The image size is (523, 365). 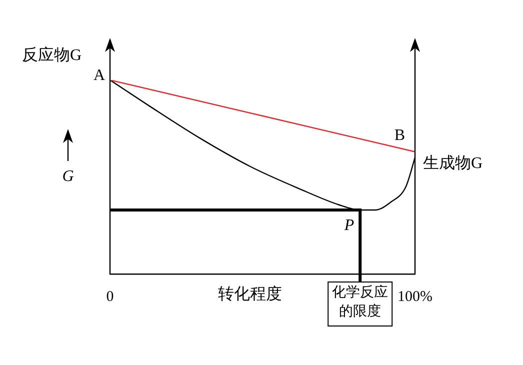 I want to click on x-tick-label: 0, so click(x=110, y=296).